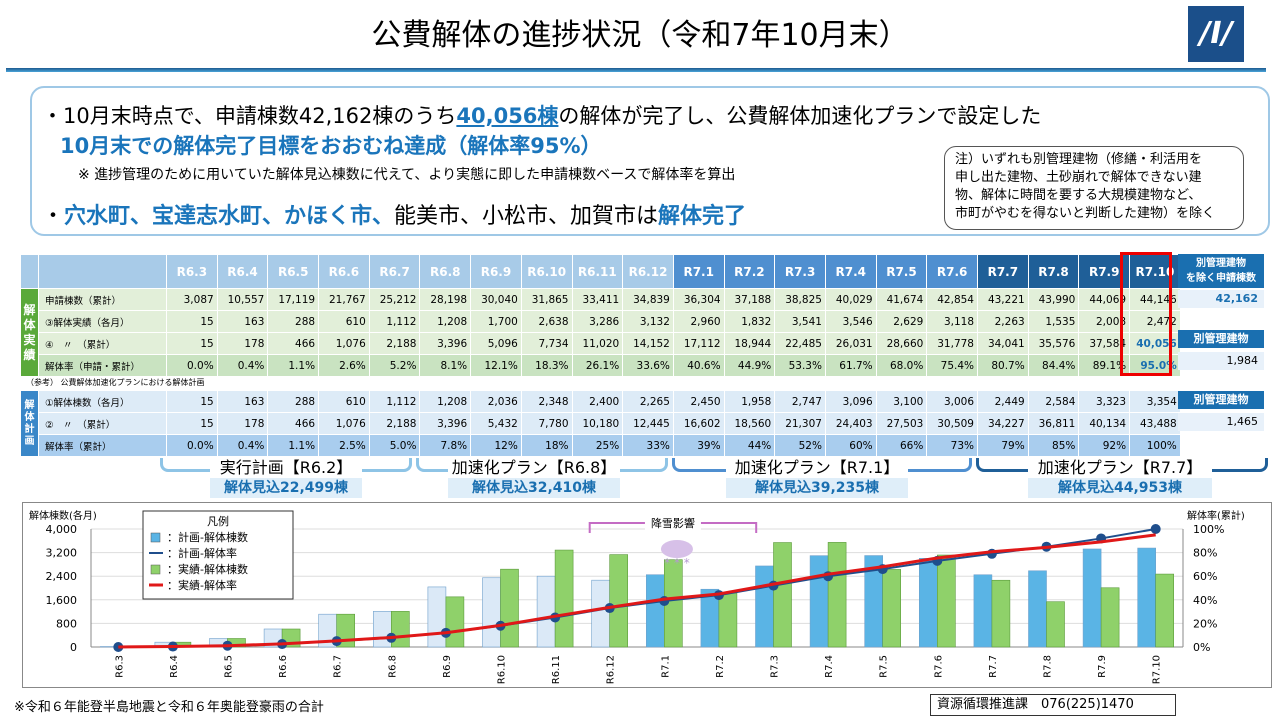 This screenshot has width=1280, height=720. What do you see at coordinates (546, 299) in the screenshot?
I see `table-cell: 31,865` at bounding box center [546, 299].